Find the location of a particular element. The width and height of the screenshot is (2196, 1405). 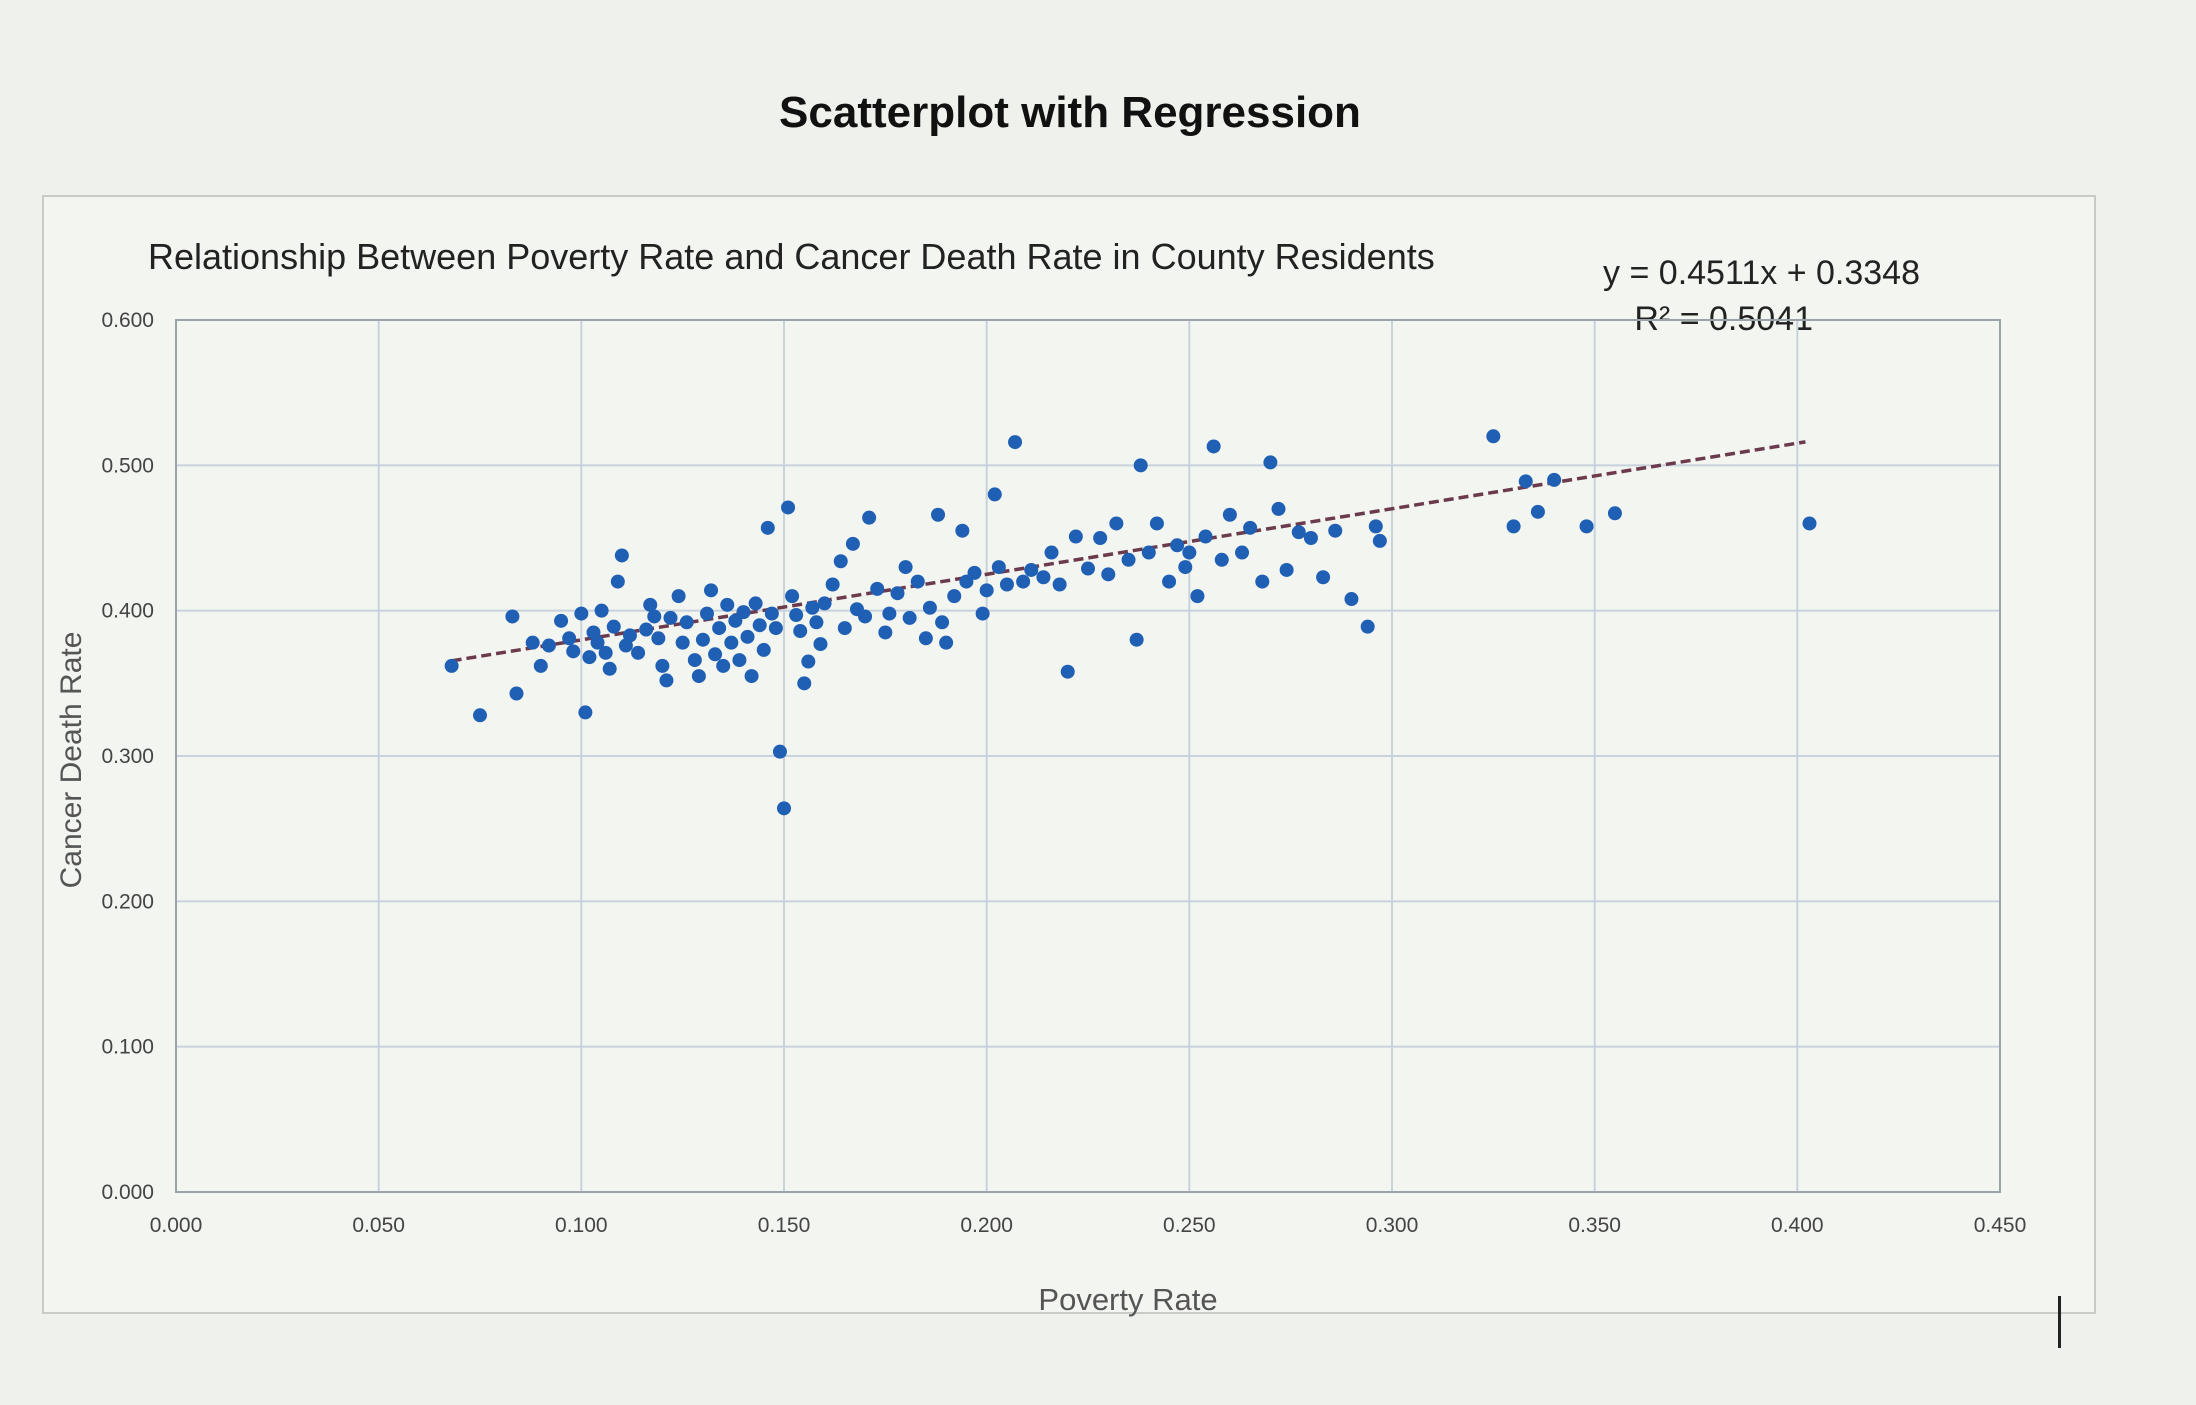

x-tick-label: 0.250 is located at coordinates (1189, 1225).